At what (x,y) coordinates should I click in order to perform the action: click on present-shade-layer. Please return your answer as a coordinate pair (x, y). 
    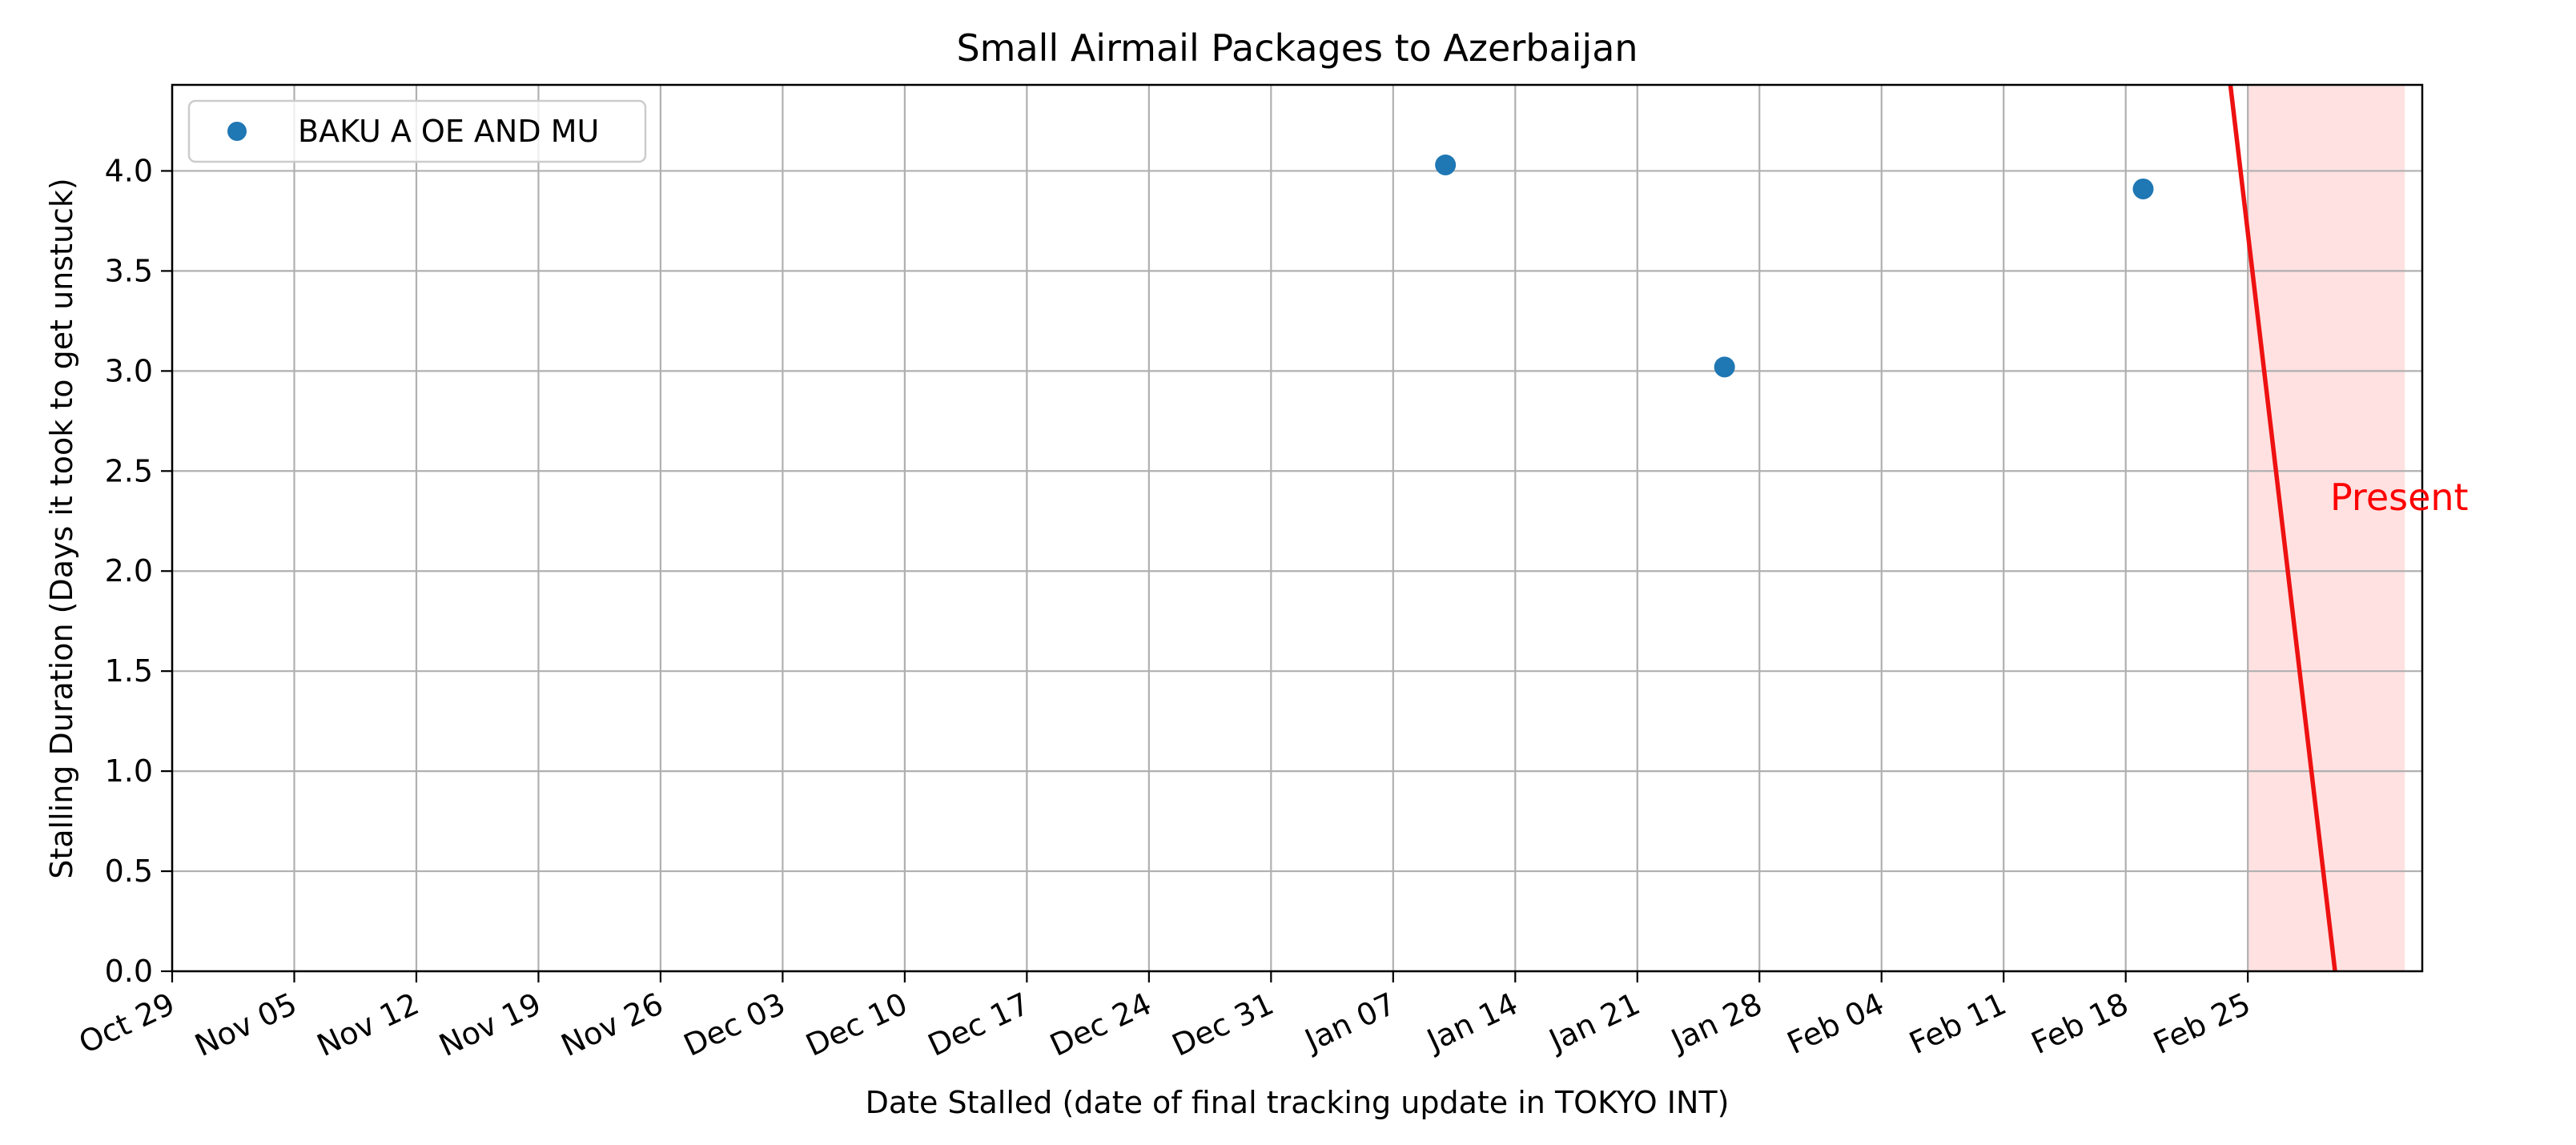
    Looking at the image, I should click on (2326, 528).